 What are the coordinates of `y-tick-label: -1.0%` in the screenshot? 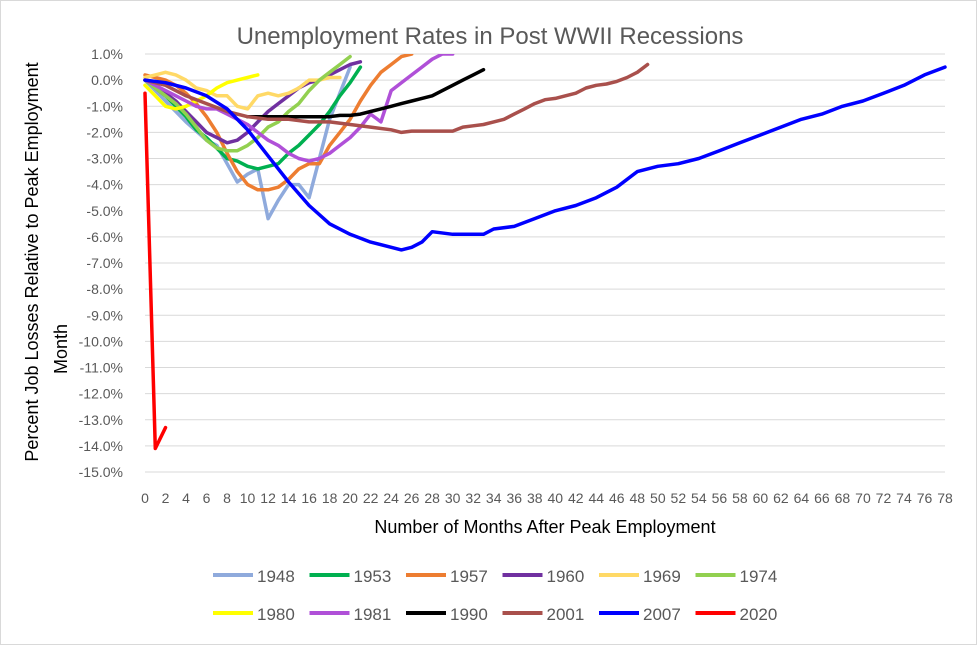 It's located at (104, 106).